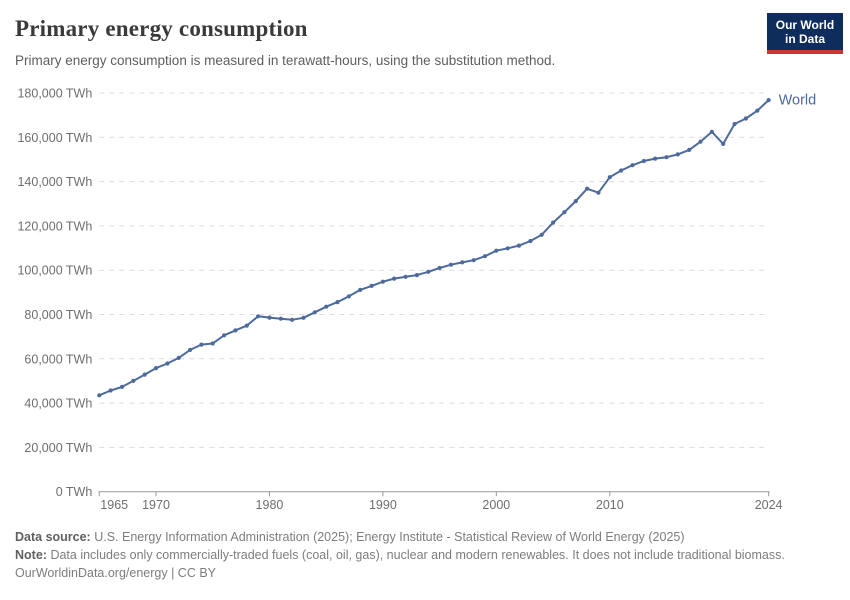  Describe the element at coordinates (58, 359) in the screenshot. I see `y-tick-label: 60,000 TWh` at that location.